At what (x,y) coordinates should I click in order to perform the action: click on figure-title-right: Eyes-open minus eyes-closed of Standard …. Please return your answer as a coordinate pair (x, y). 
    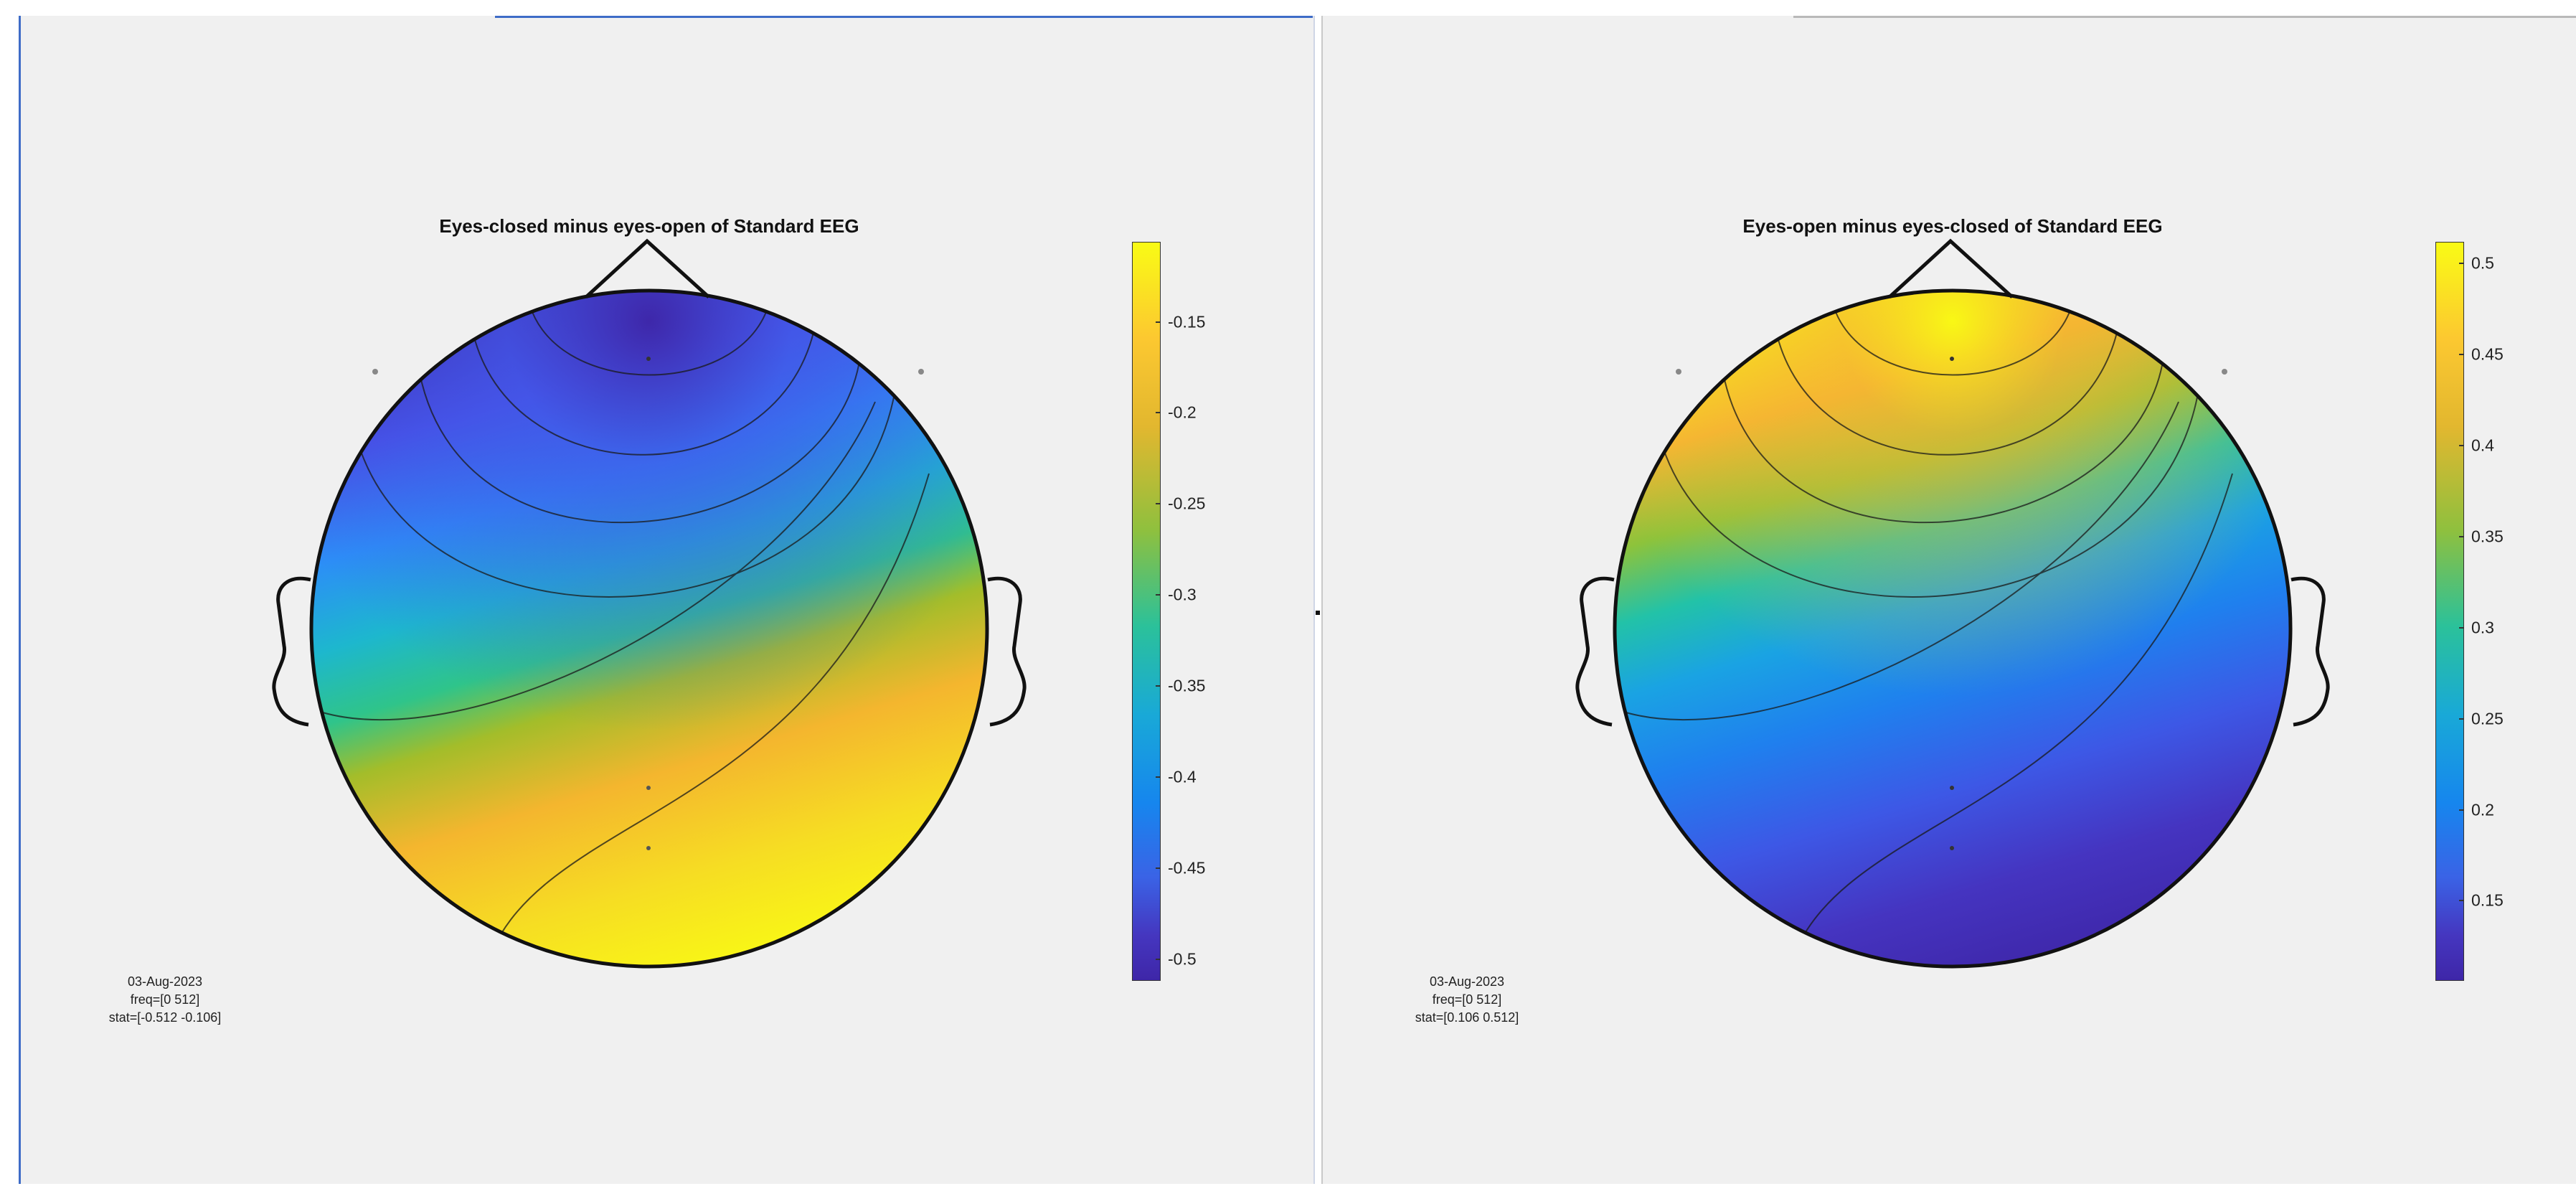
    Looking at the image, I should click on (1952, 226).